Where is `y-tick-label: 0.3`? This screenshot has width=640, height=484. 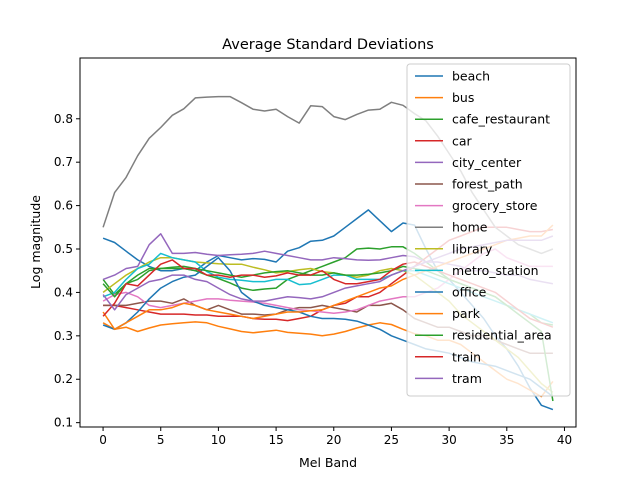 y-tick-label: 0.3 is located at coordinates (63, 336).